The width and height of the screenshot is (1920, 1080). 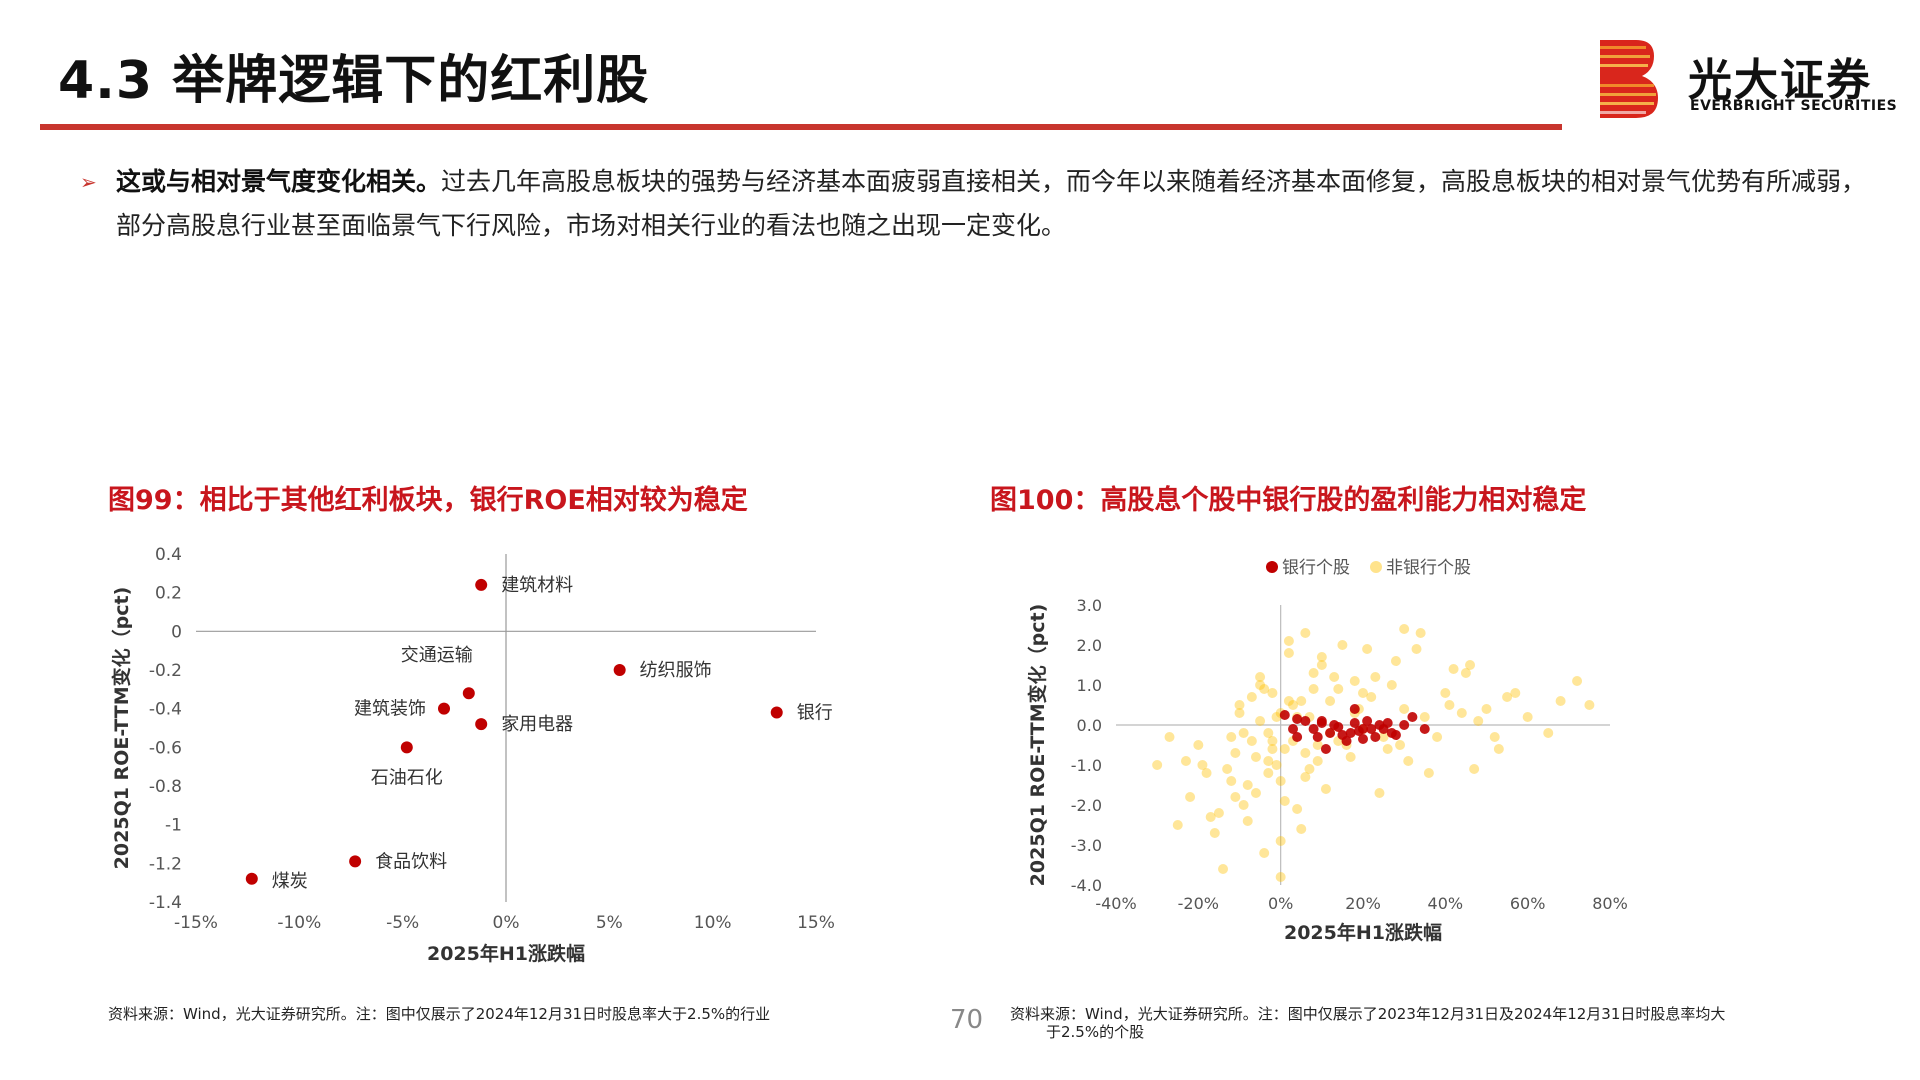 What do you see at coordinates (1086, 885) in the screenshot?
I see `y-tick-label: -4.0` at bounding box center [1086, 885].